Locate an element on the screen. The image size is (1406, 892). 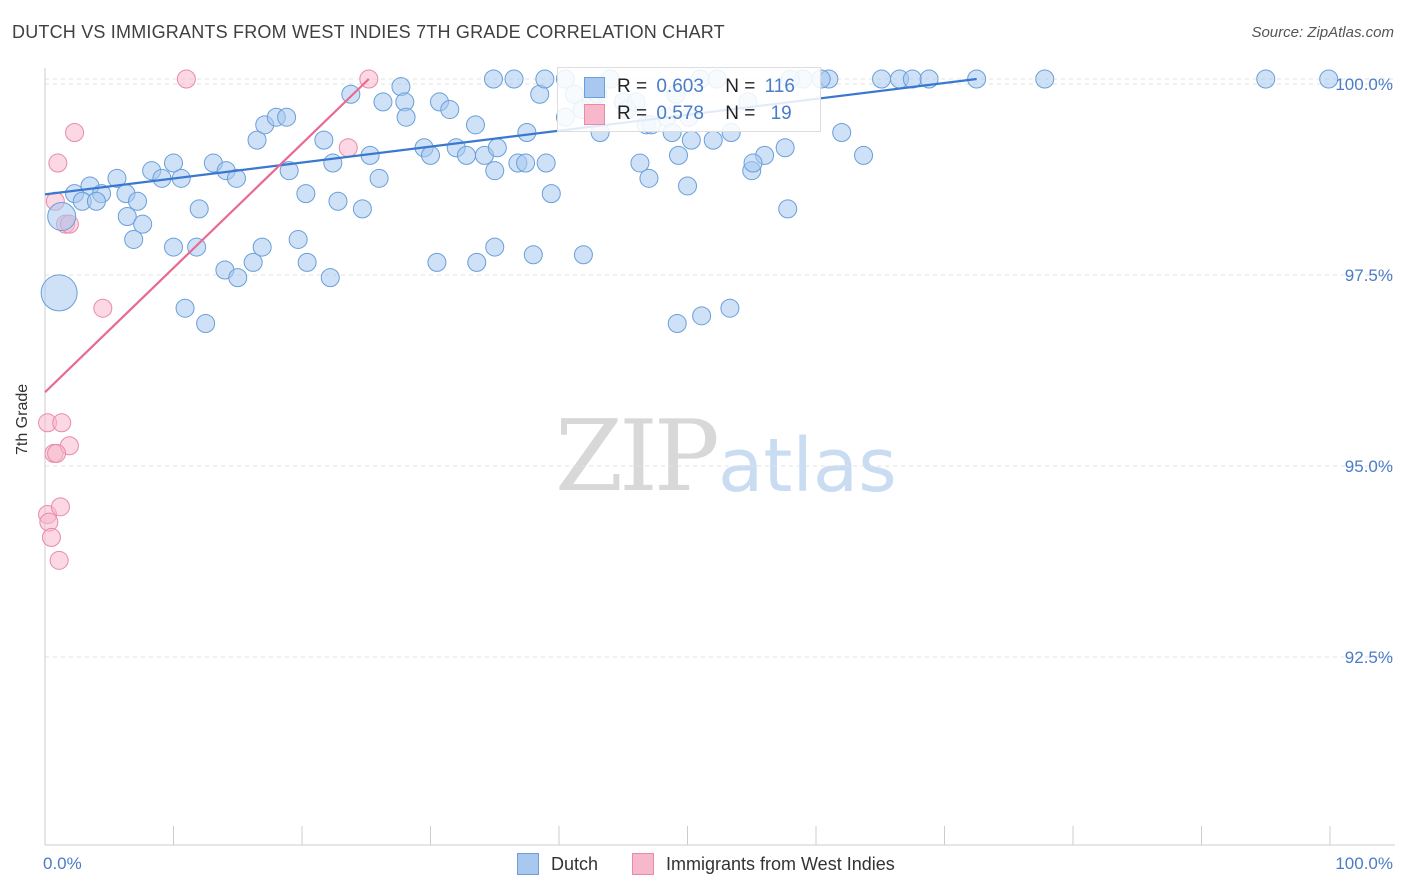
x-tick-label: 0.0% is located at coordinates (62, 863).